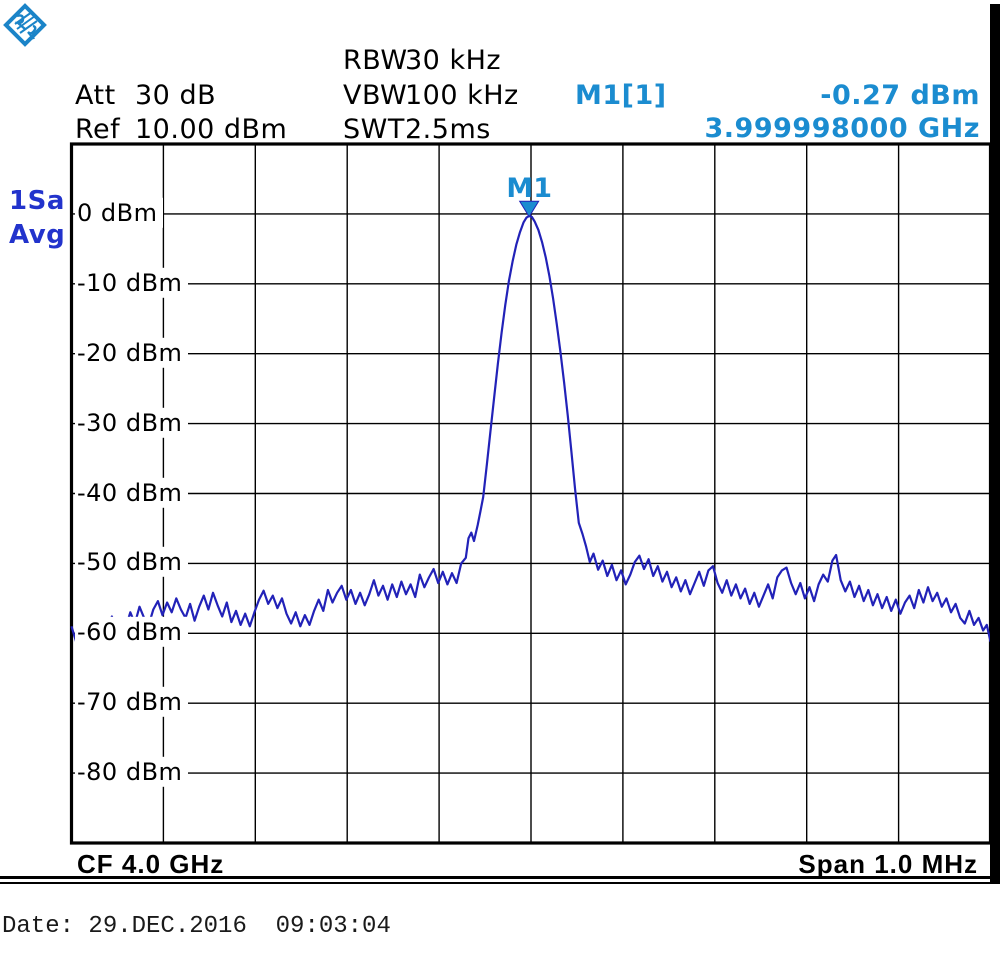 The width and height of the screenshot is (1000, 971). What do you see at coordinates (453, 60) in the screenshot?
I see `rbw-value: 30 kHz` at bounding box center [453, 60].